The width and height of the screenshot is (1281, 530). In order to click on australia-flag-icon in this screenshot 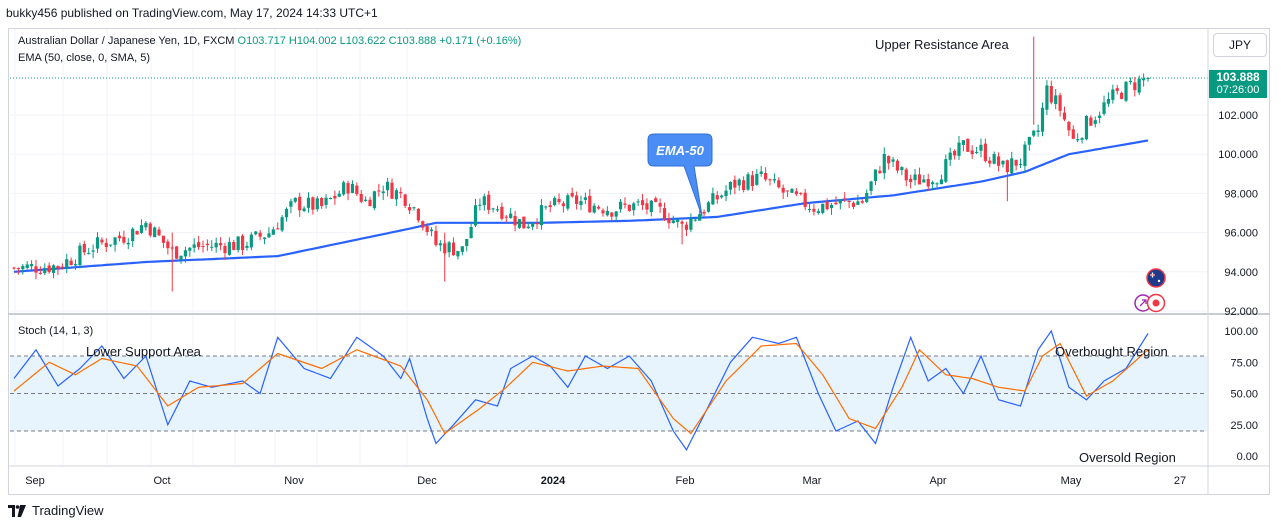, I will do `click(1156, 278)`.